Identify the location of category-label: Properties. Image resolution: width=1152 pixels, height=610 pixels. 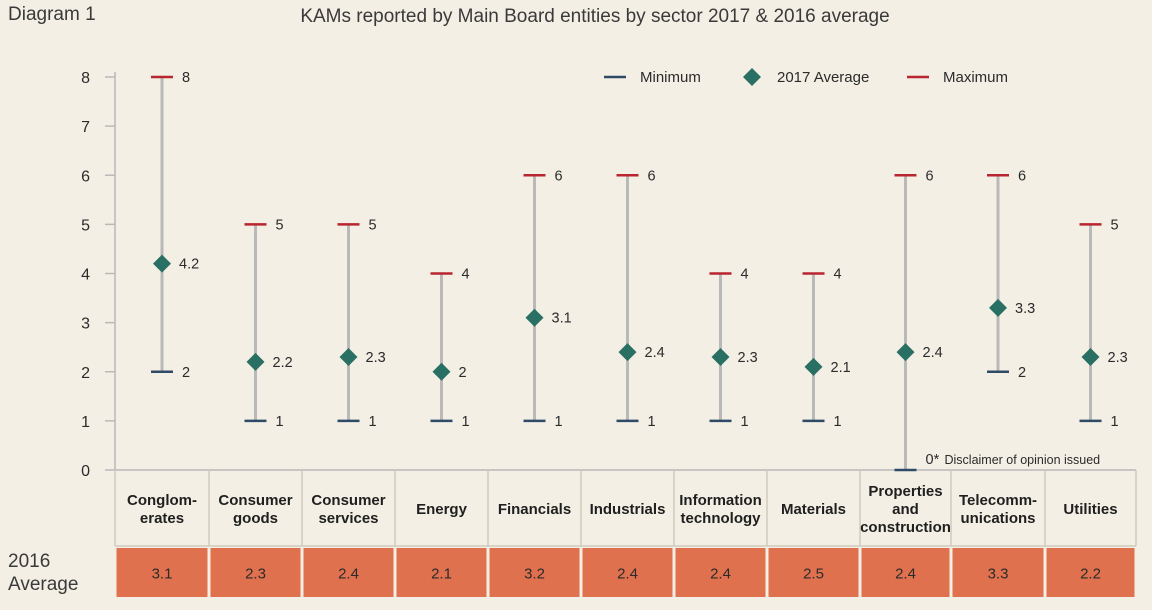
(905, 491).